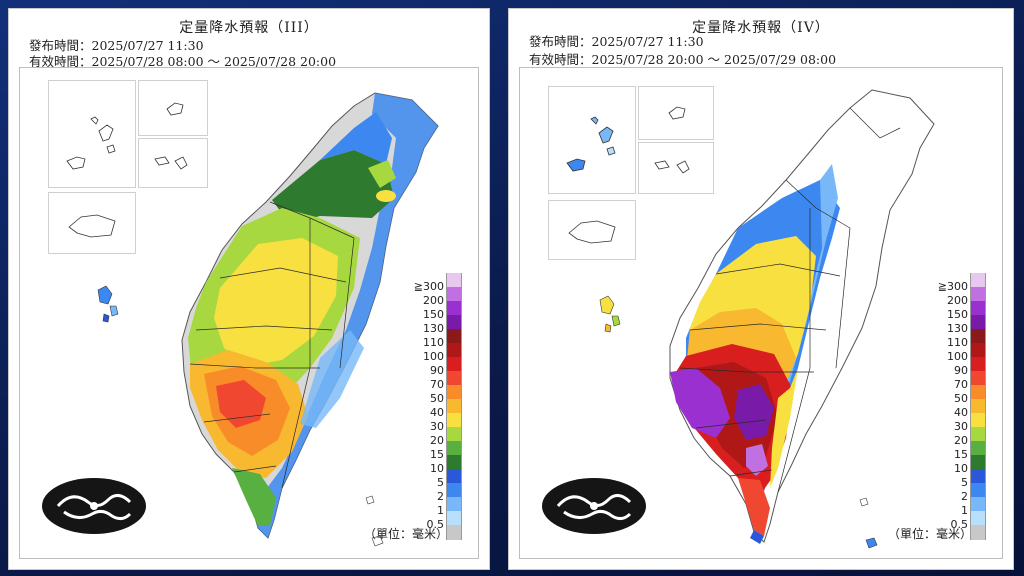  I want to click on legend-label: 40, so click(437, 412).